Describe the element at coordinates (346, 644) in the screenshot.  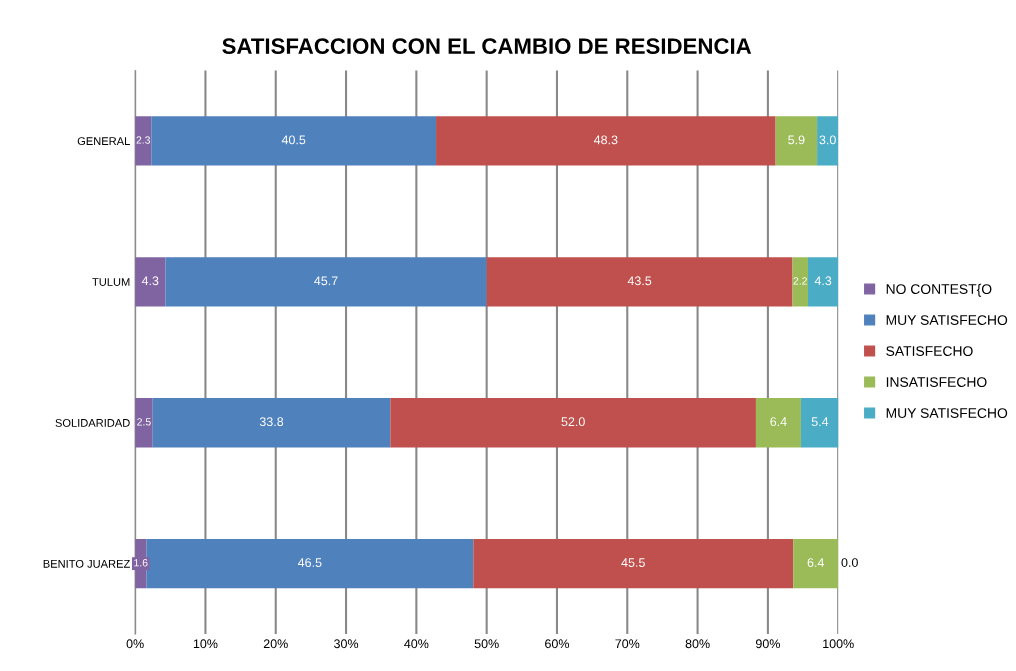
I see `x-tick-label: 30%` at that location.